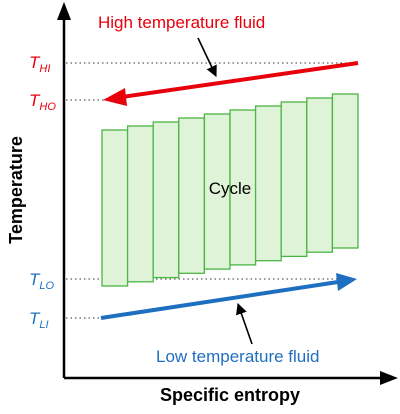  I want to click on level-label-thi: THI, so click(39, 64).